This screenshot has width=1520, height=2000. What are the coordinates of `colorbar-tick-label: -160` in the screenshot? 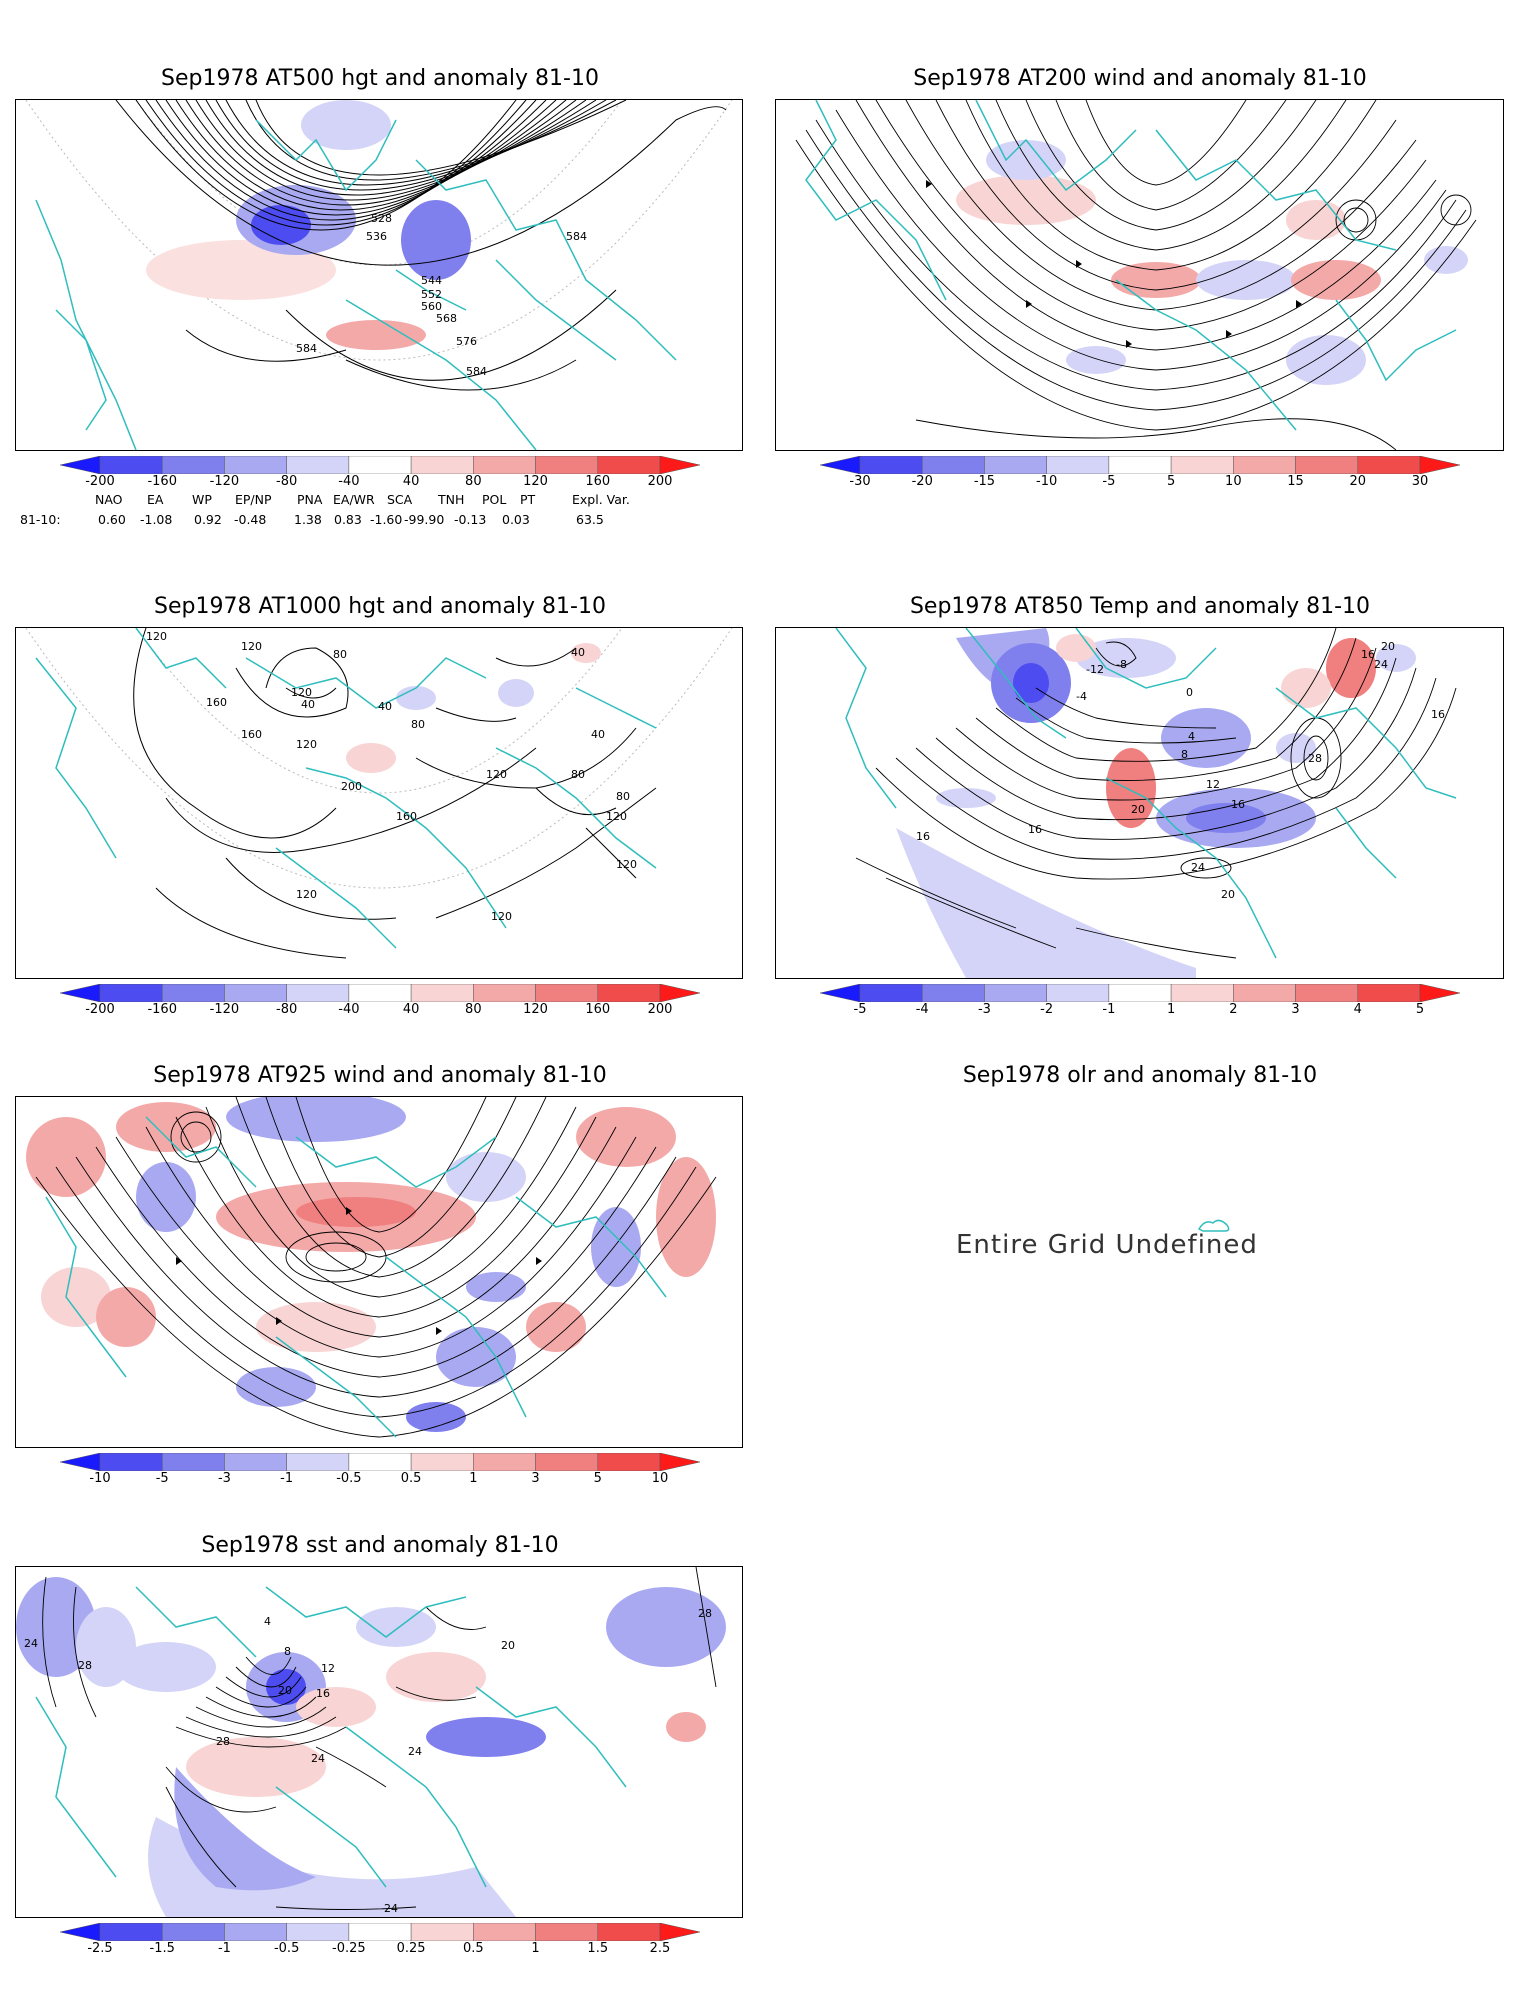 It's located at (162, 481).